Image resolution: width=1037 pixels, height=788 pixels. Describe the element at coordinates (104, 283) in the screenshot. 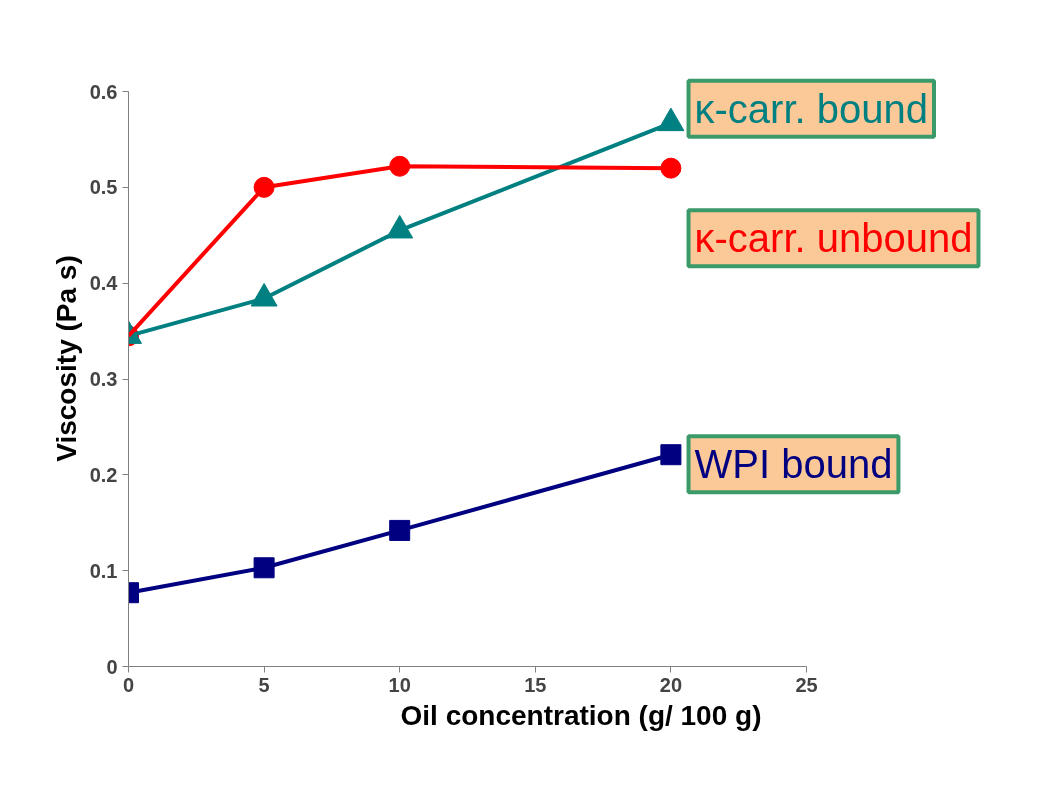

I see `y-tick-label: 0.4` at that location.